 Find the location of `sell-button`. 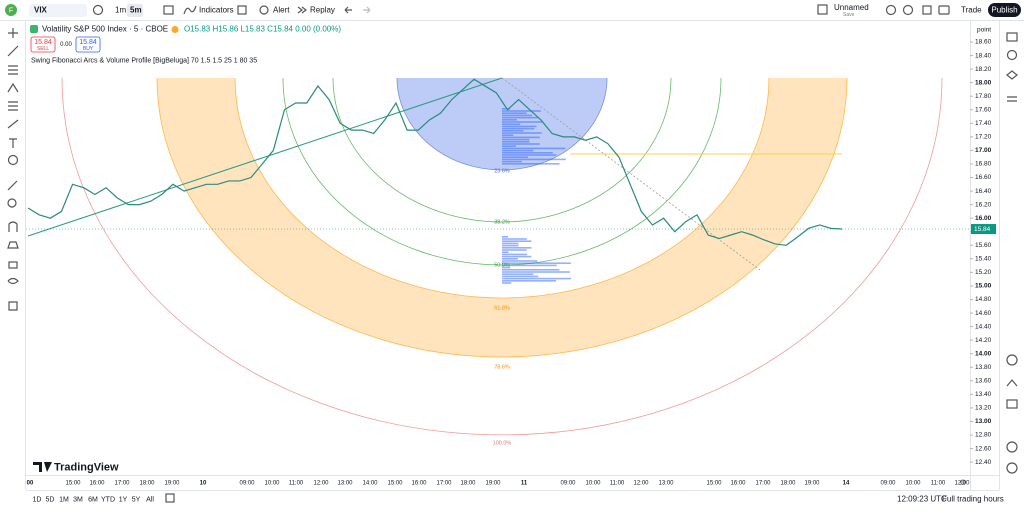

sell-button is located at coordinates (43, 44).